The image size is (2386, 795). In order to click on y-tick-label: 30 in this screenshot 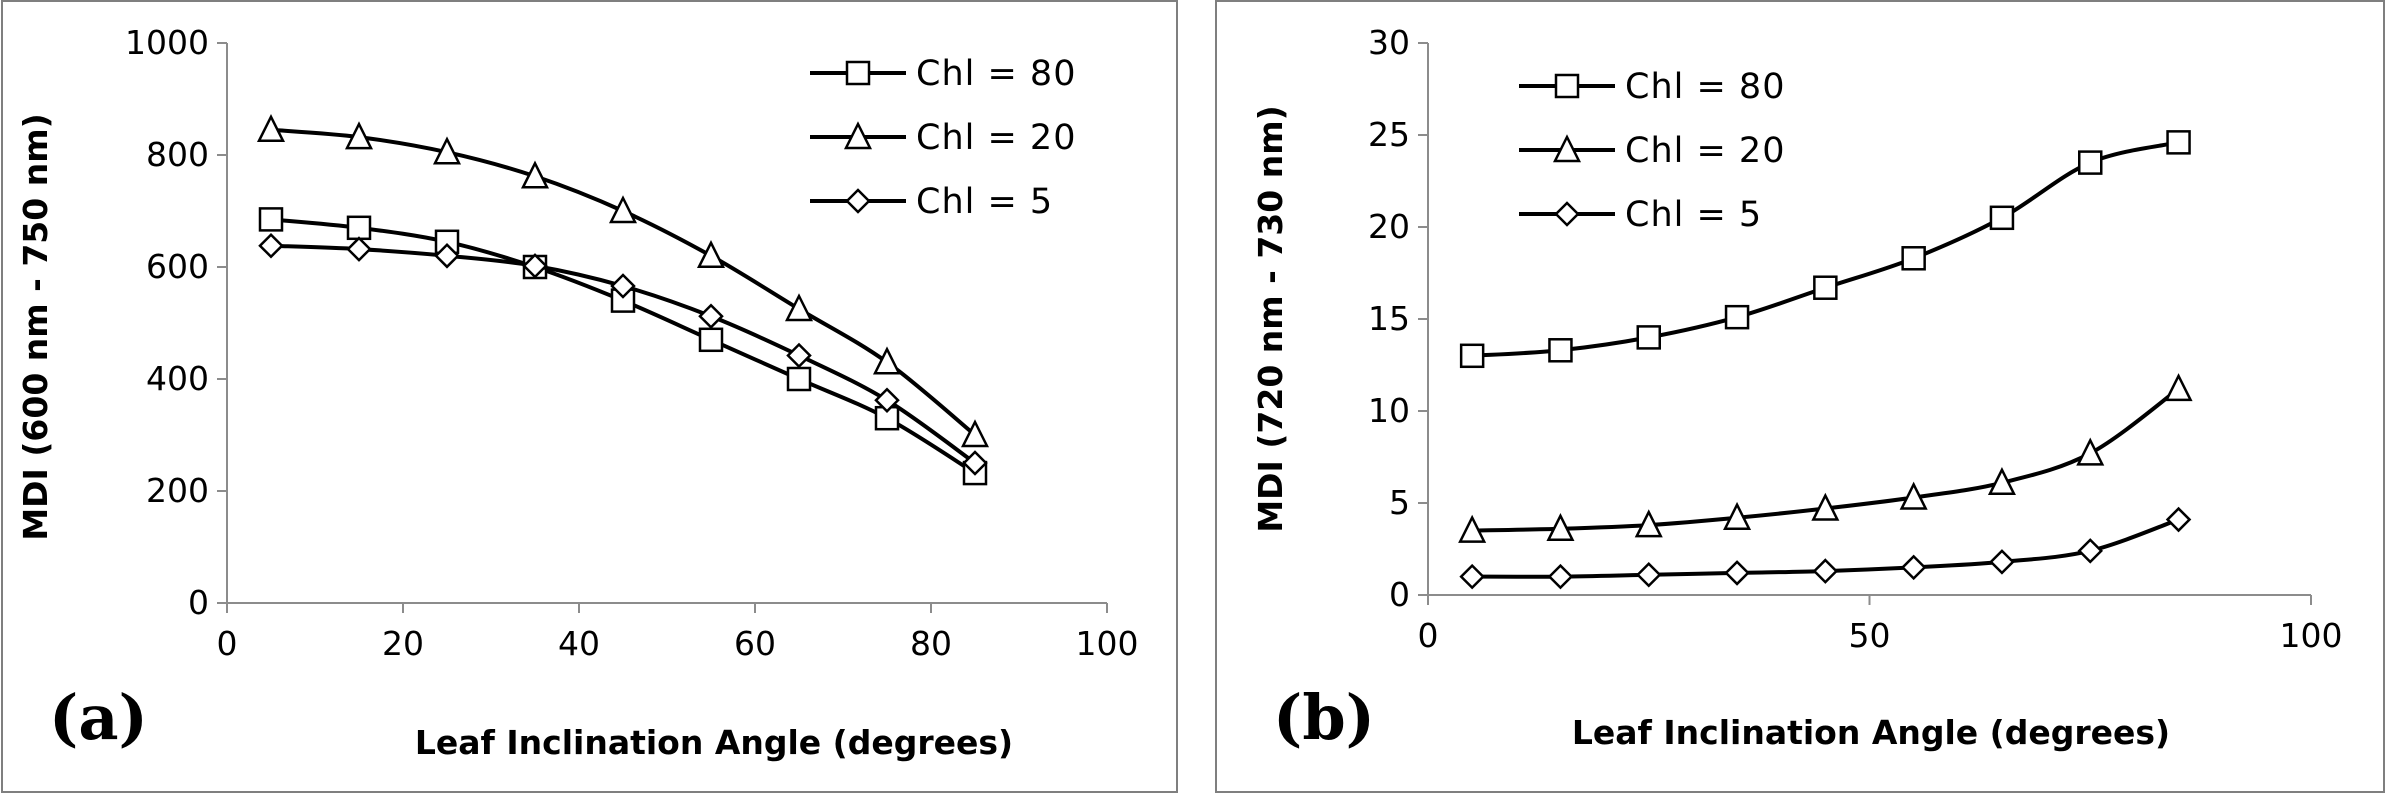, I will do `click(1389, 42)`.